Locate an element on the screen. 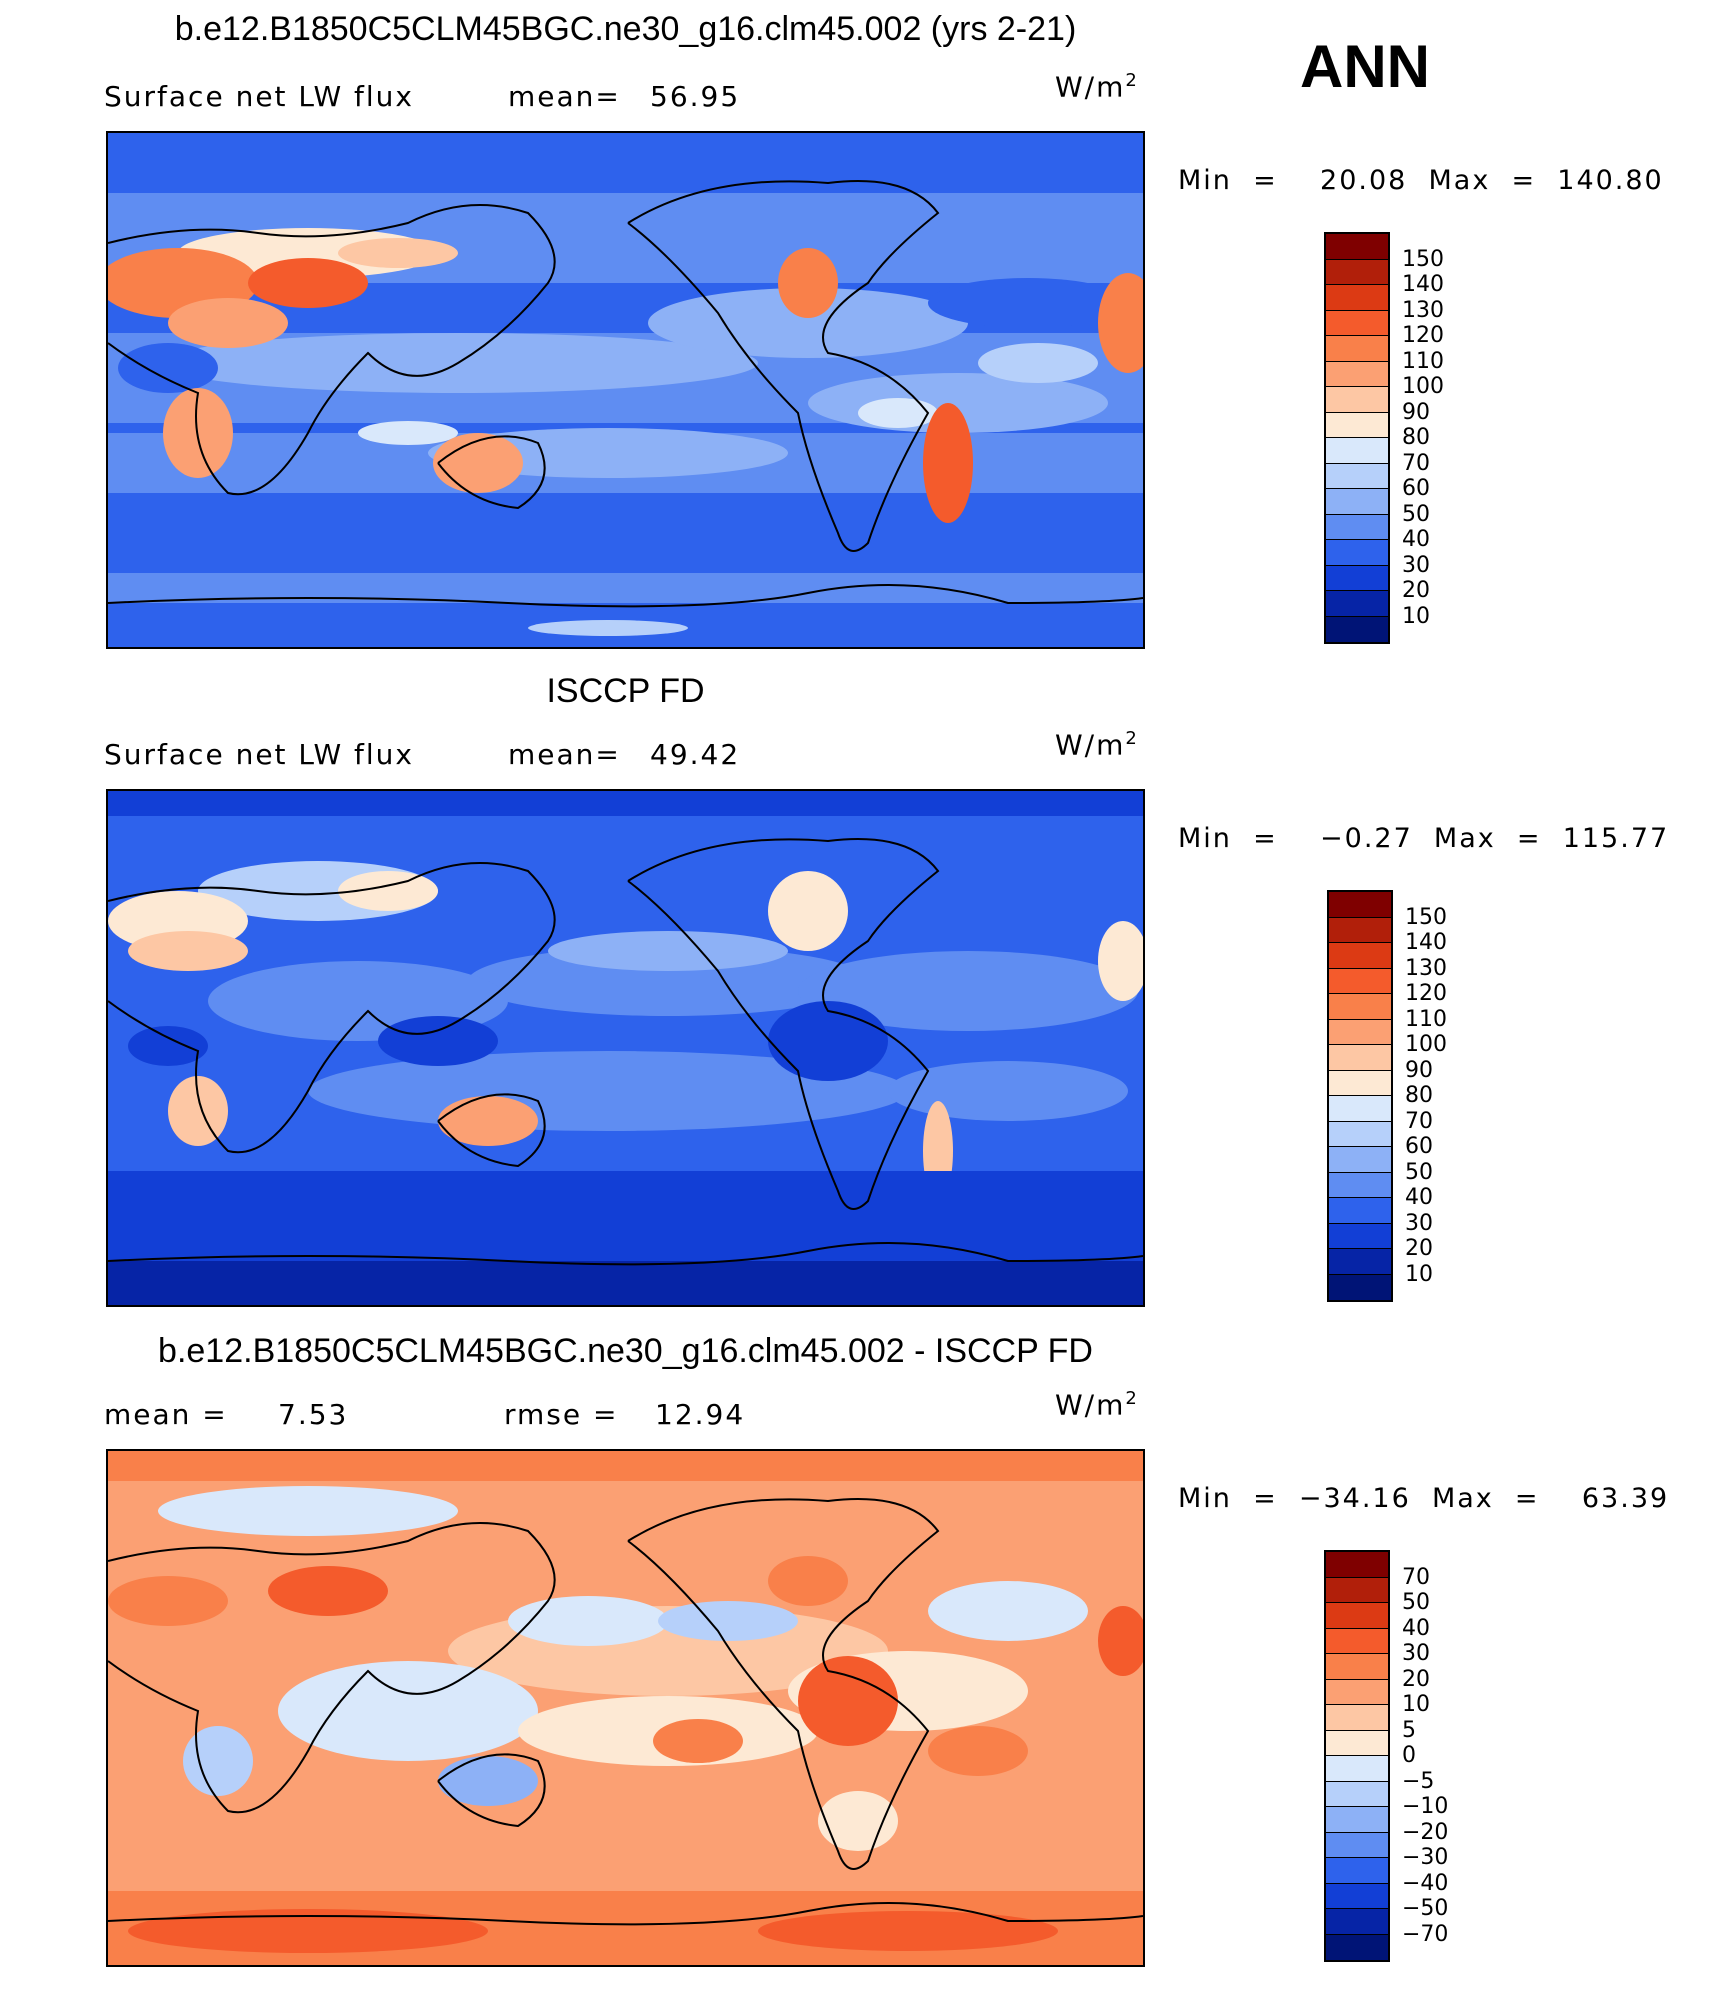  panel3-unit: W/m2 is located at coordinates (1097, 1405).